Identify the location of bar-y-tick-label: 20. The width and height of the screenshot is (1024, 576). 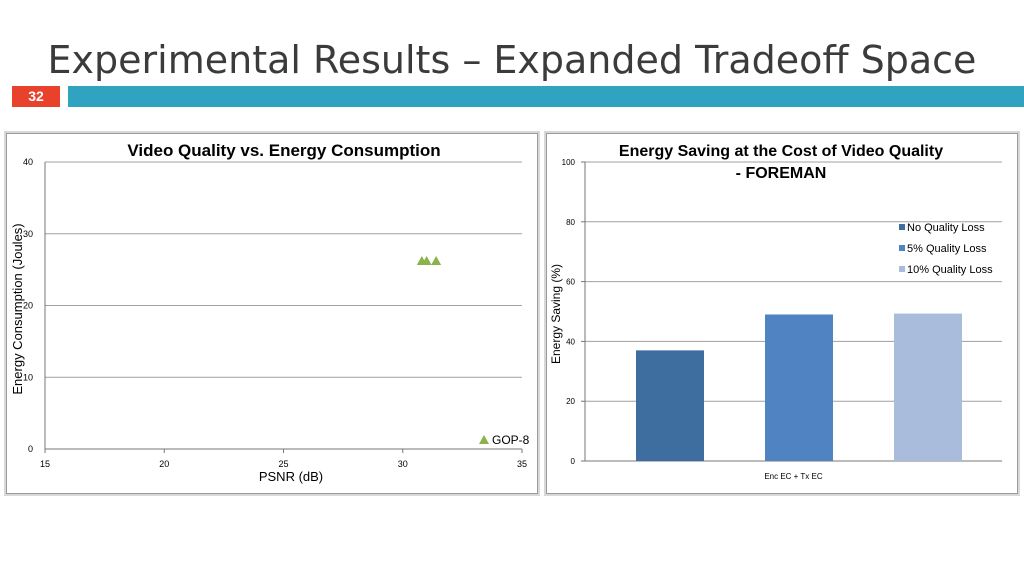
(570, 401).